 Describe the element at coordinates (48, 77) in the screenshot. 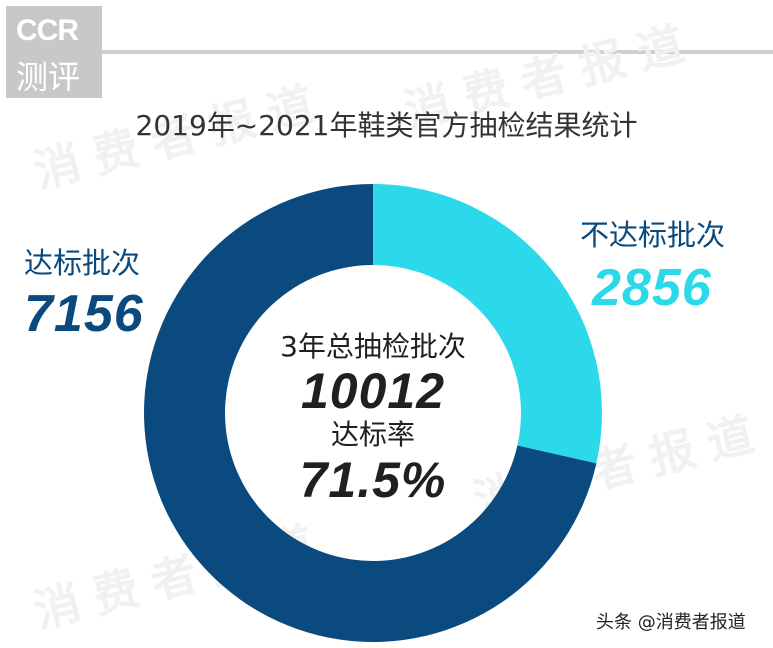

I see `logo-cepin-text: 测评` at that location.